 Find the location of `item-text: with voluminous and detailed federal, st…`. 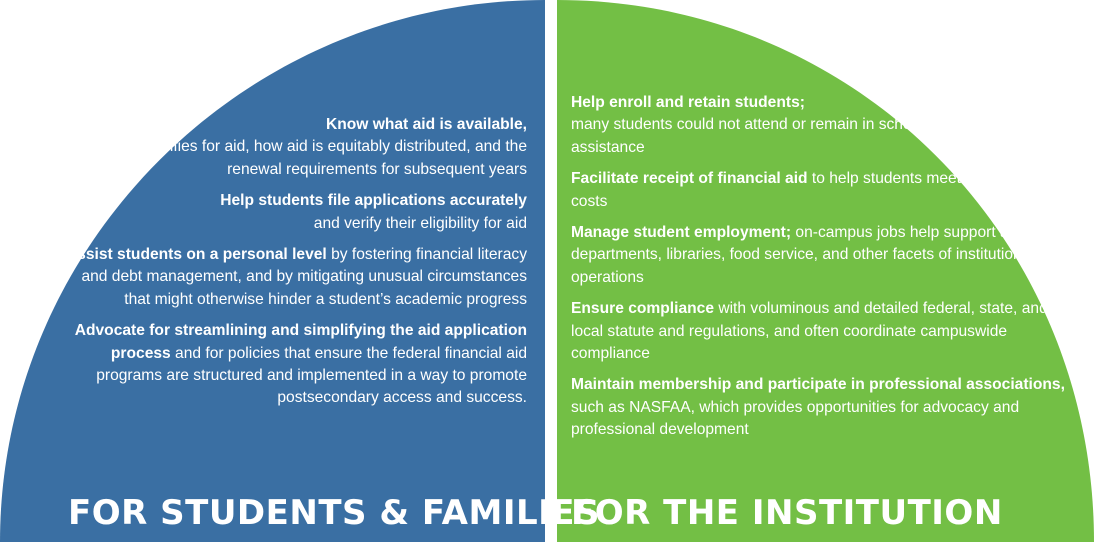

item-text: with voluminous and detailed federal, st… is located at coordinates (809, 331).